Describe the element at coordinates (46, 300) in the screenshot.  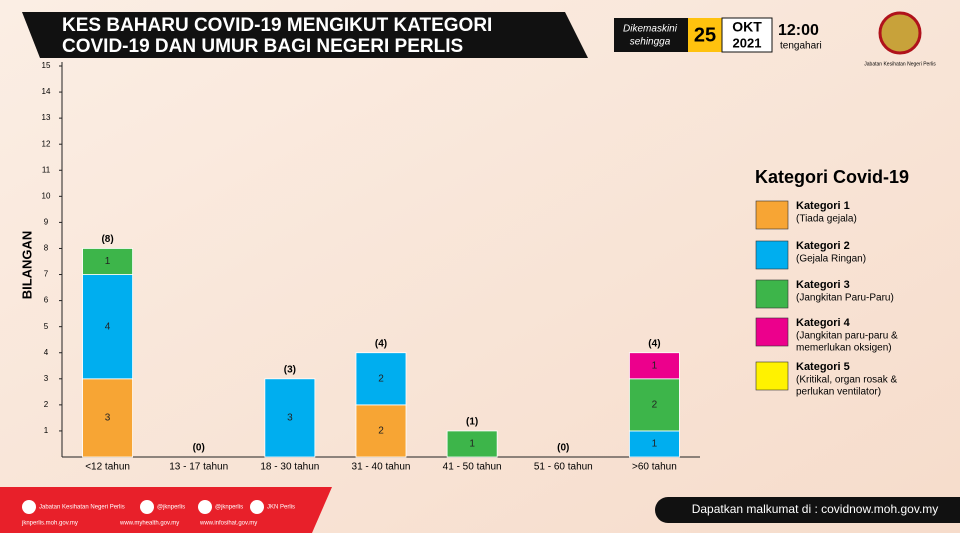
I see `y-tick-label: 6` at that location.